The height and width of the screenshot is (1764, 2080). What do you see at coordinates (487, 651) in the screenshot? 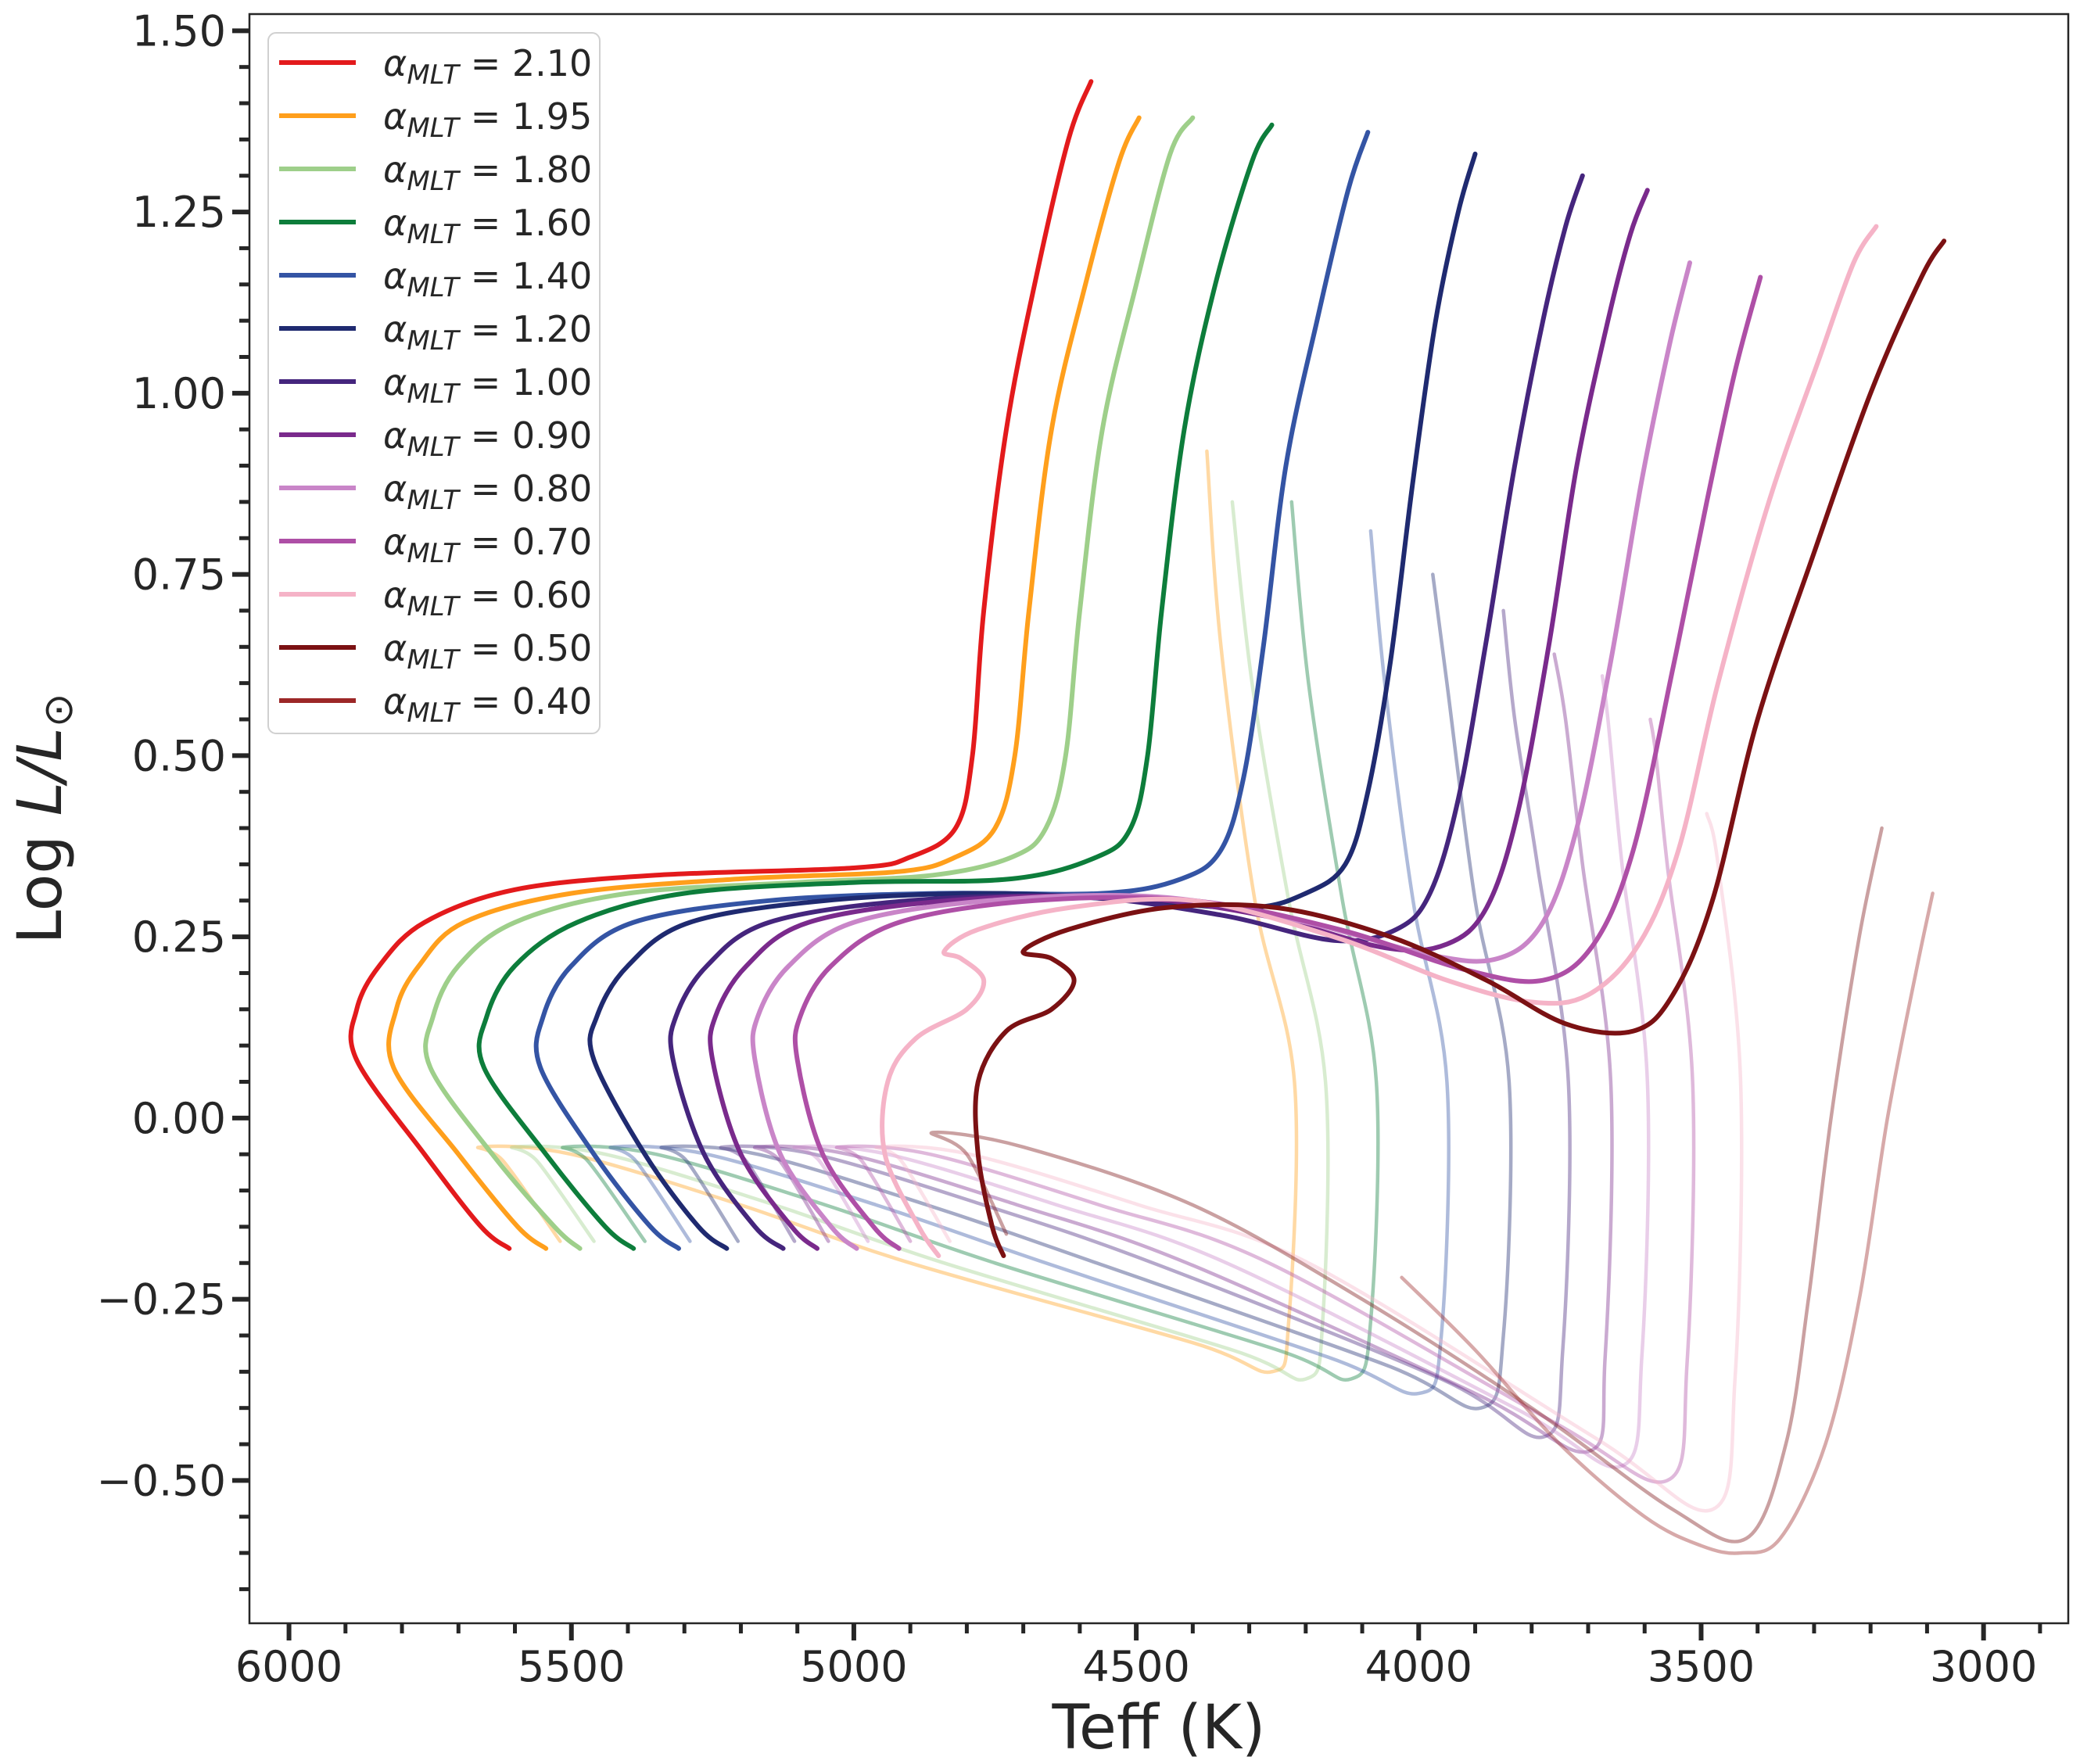
I see `legend-label: αMLT = 0.50` at bounding box center [487, 651].